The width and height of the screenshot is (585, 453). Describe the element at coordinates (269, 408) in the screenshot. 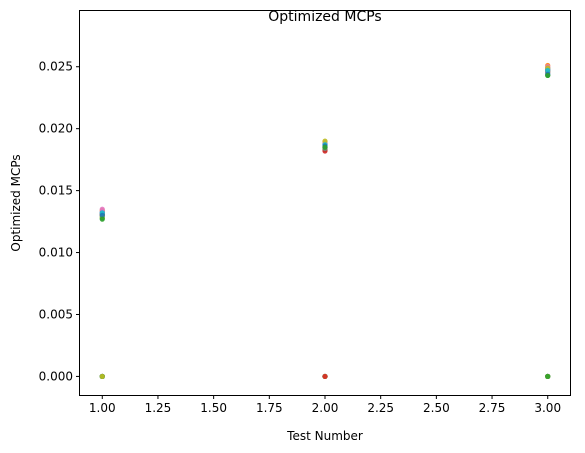

I see `x-tick-label: 1.75` at that location.